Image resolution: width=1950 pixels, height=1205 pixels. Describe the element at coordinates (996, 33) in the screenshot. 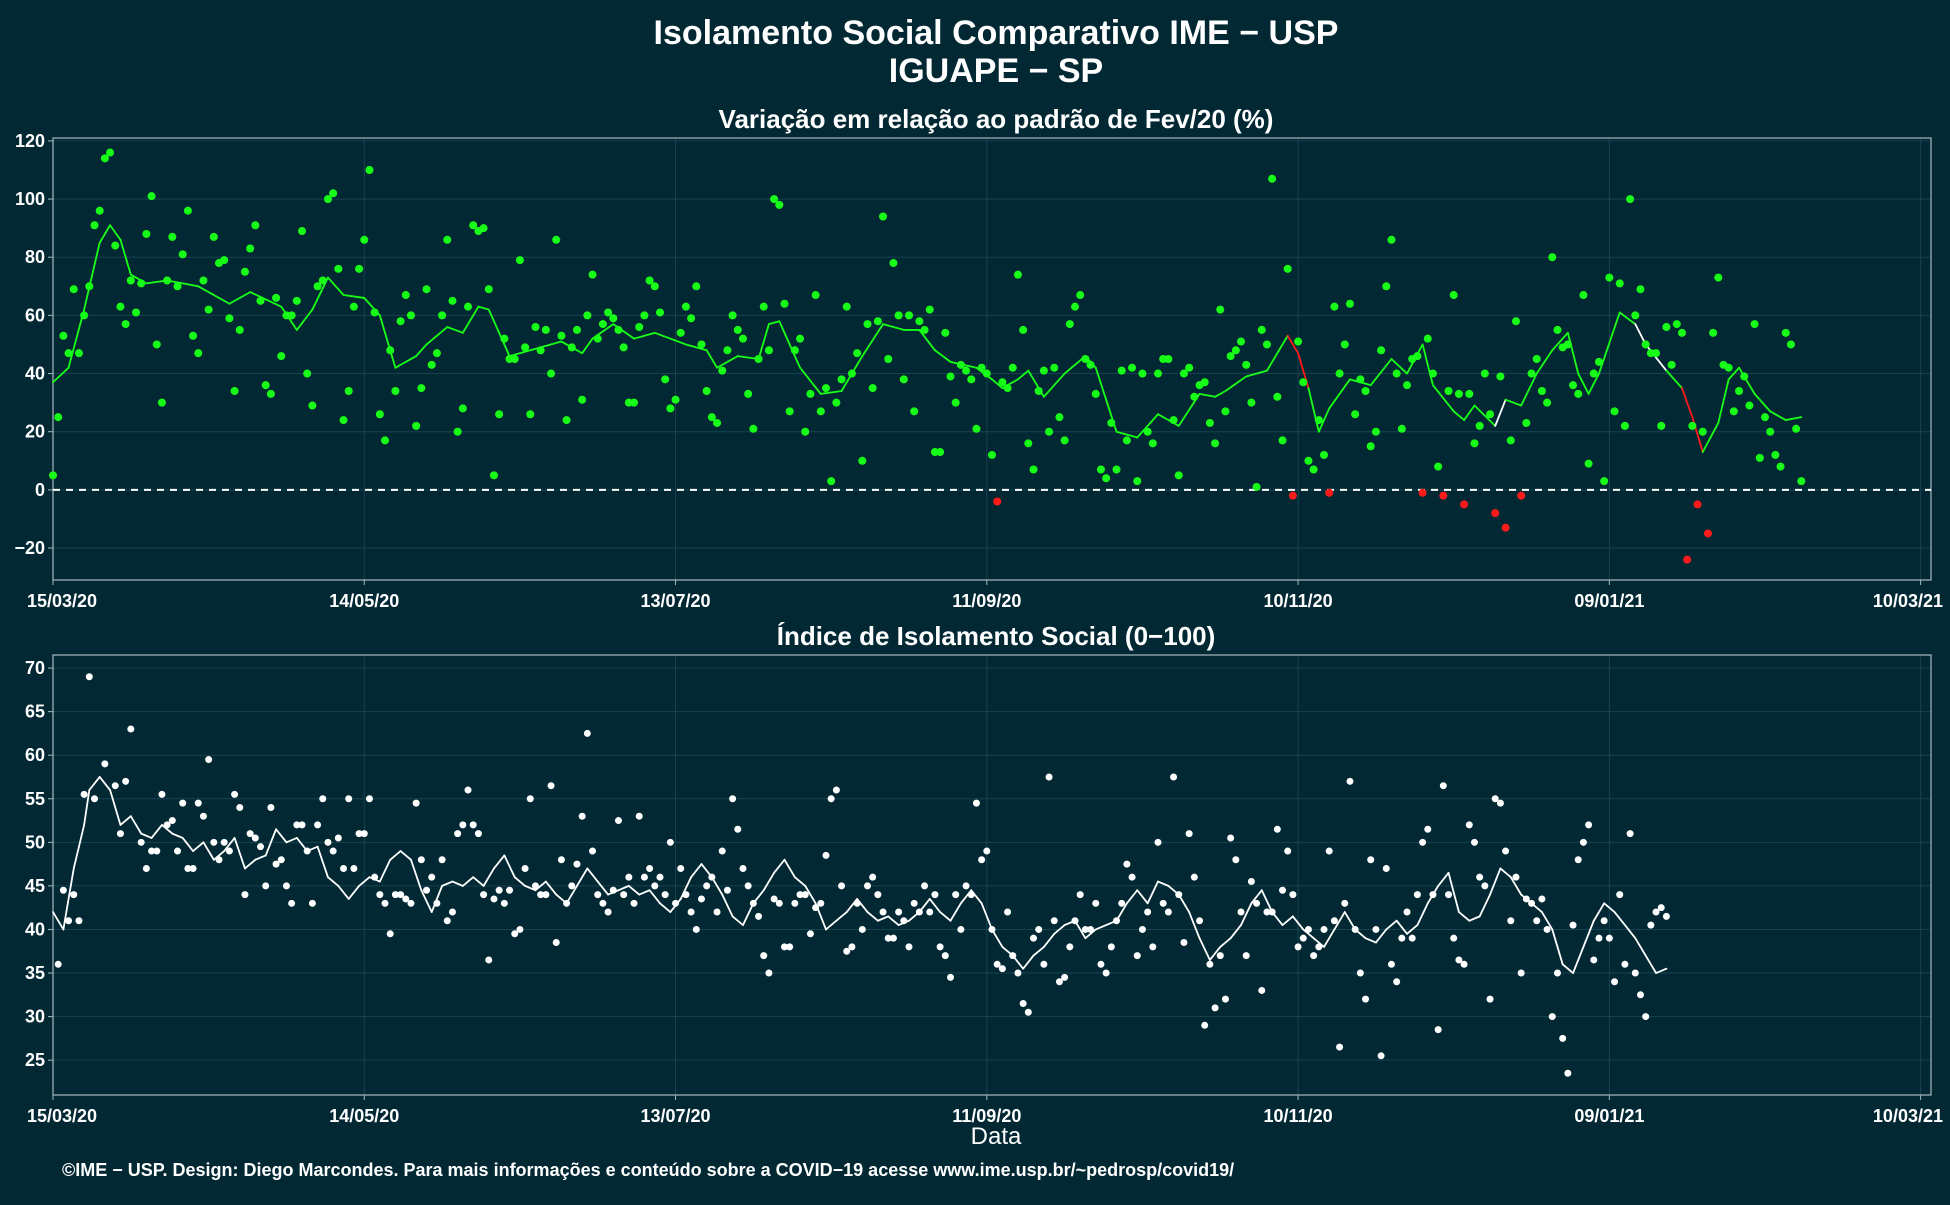

I see `chart-main-title: Isolamento Social Comparativo IME − USP` at that location.